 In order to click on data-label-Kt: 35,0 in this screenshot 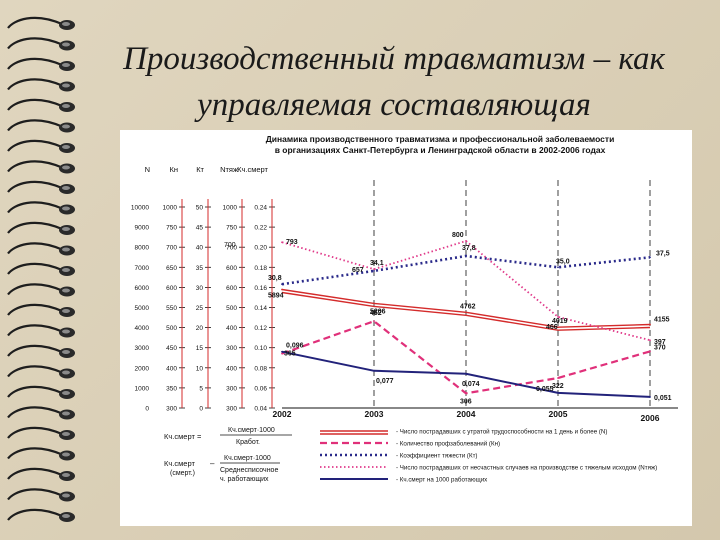, I will do `click(563, 261)`.